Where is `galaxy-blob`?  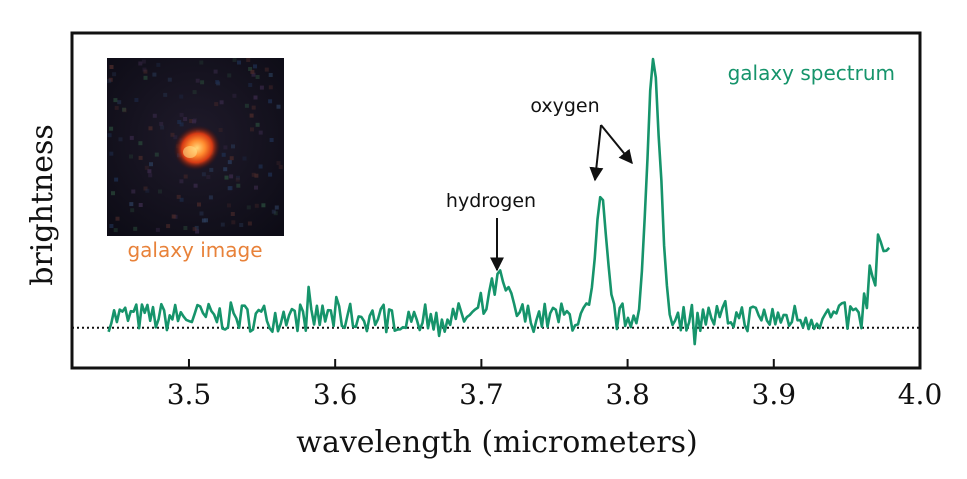 galaxy-blob is located at coordinates (197, 148).